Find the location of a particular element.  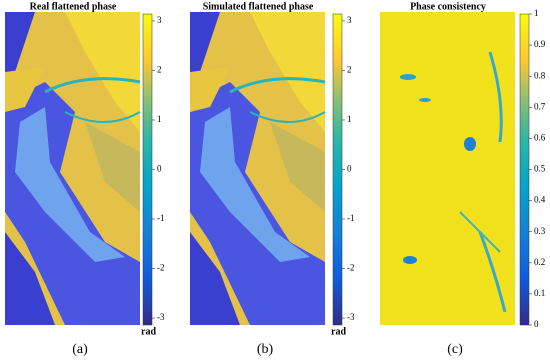

colorbar-tick-label: 0.2 is located at coordinates (539, 262).